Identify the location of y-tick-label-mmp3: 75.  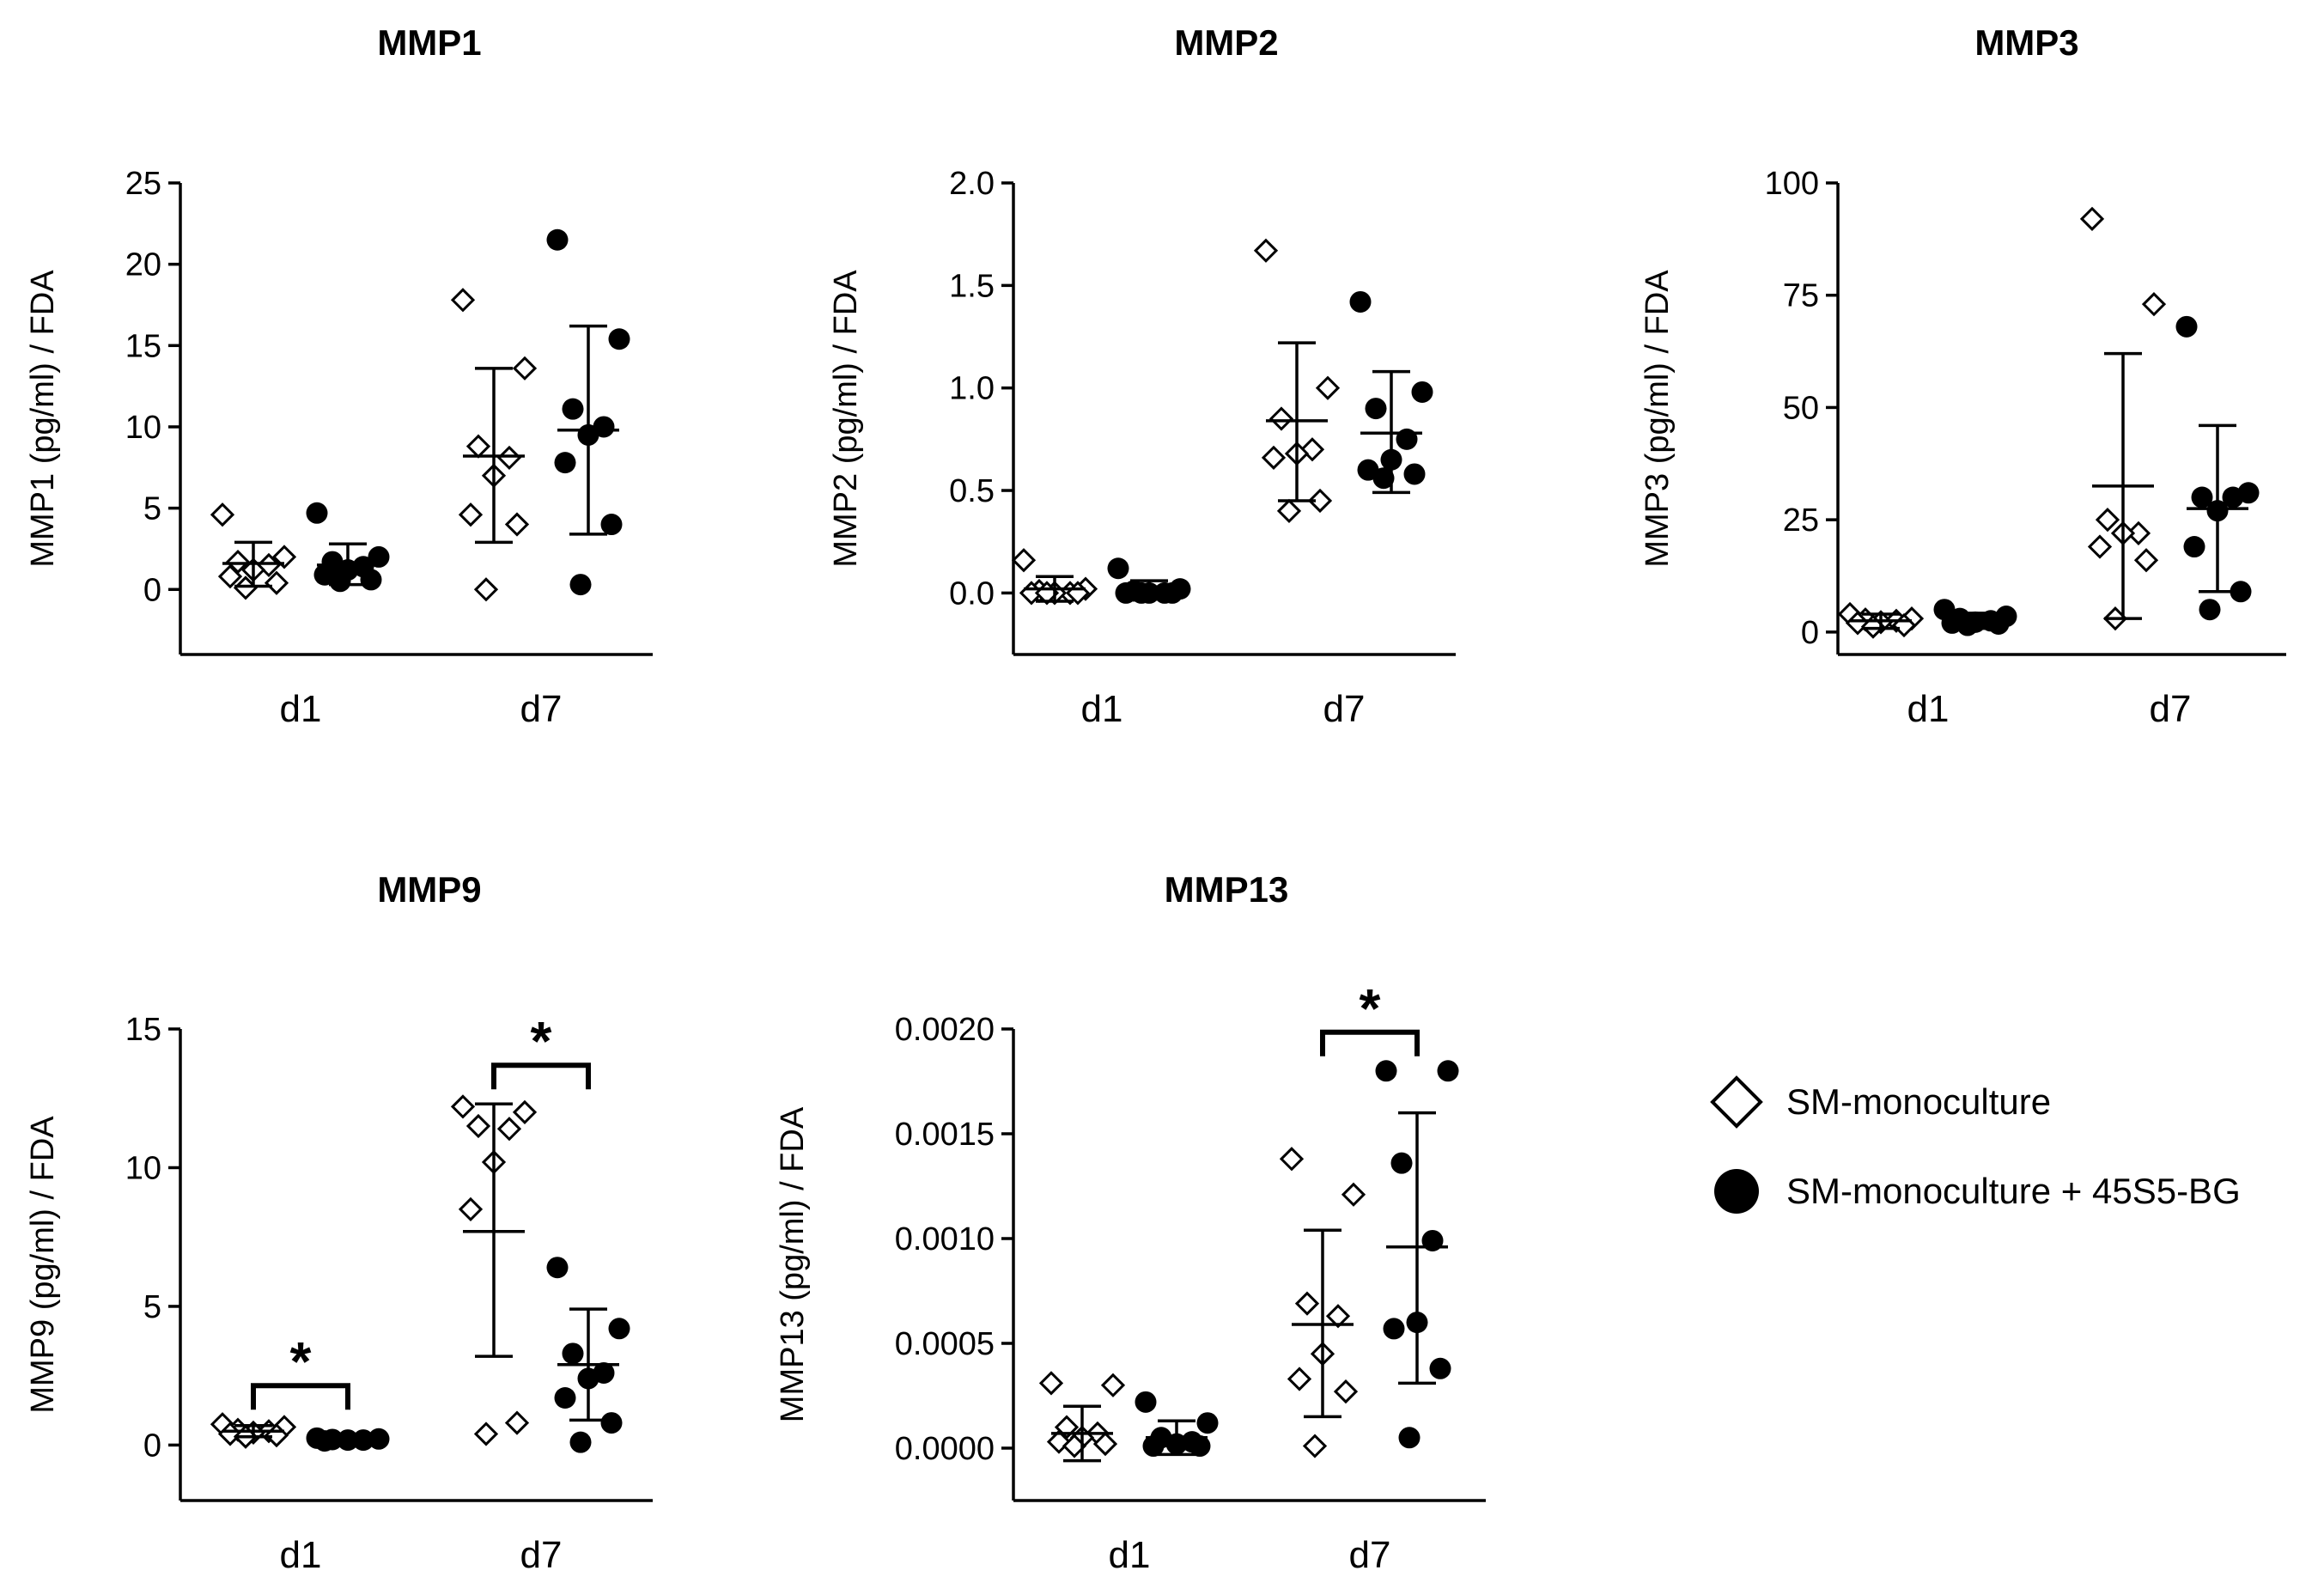
(1801, 296).